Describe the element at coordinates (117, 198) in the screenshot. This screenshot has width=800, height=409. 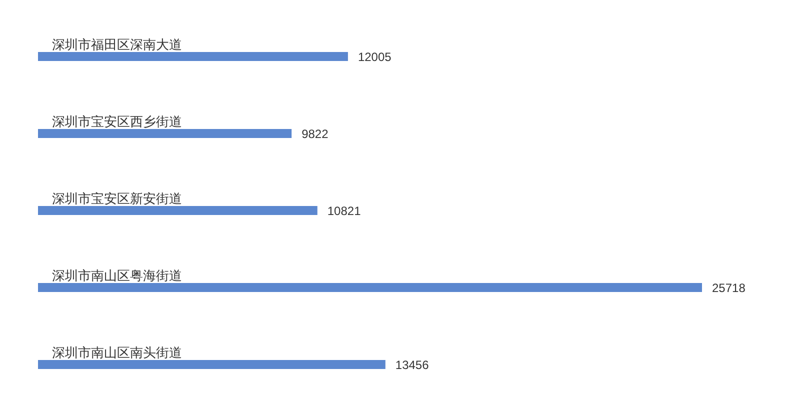
I see `y-tick-label: 深圳市宝安区新安街道` at that location.